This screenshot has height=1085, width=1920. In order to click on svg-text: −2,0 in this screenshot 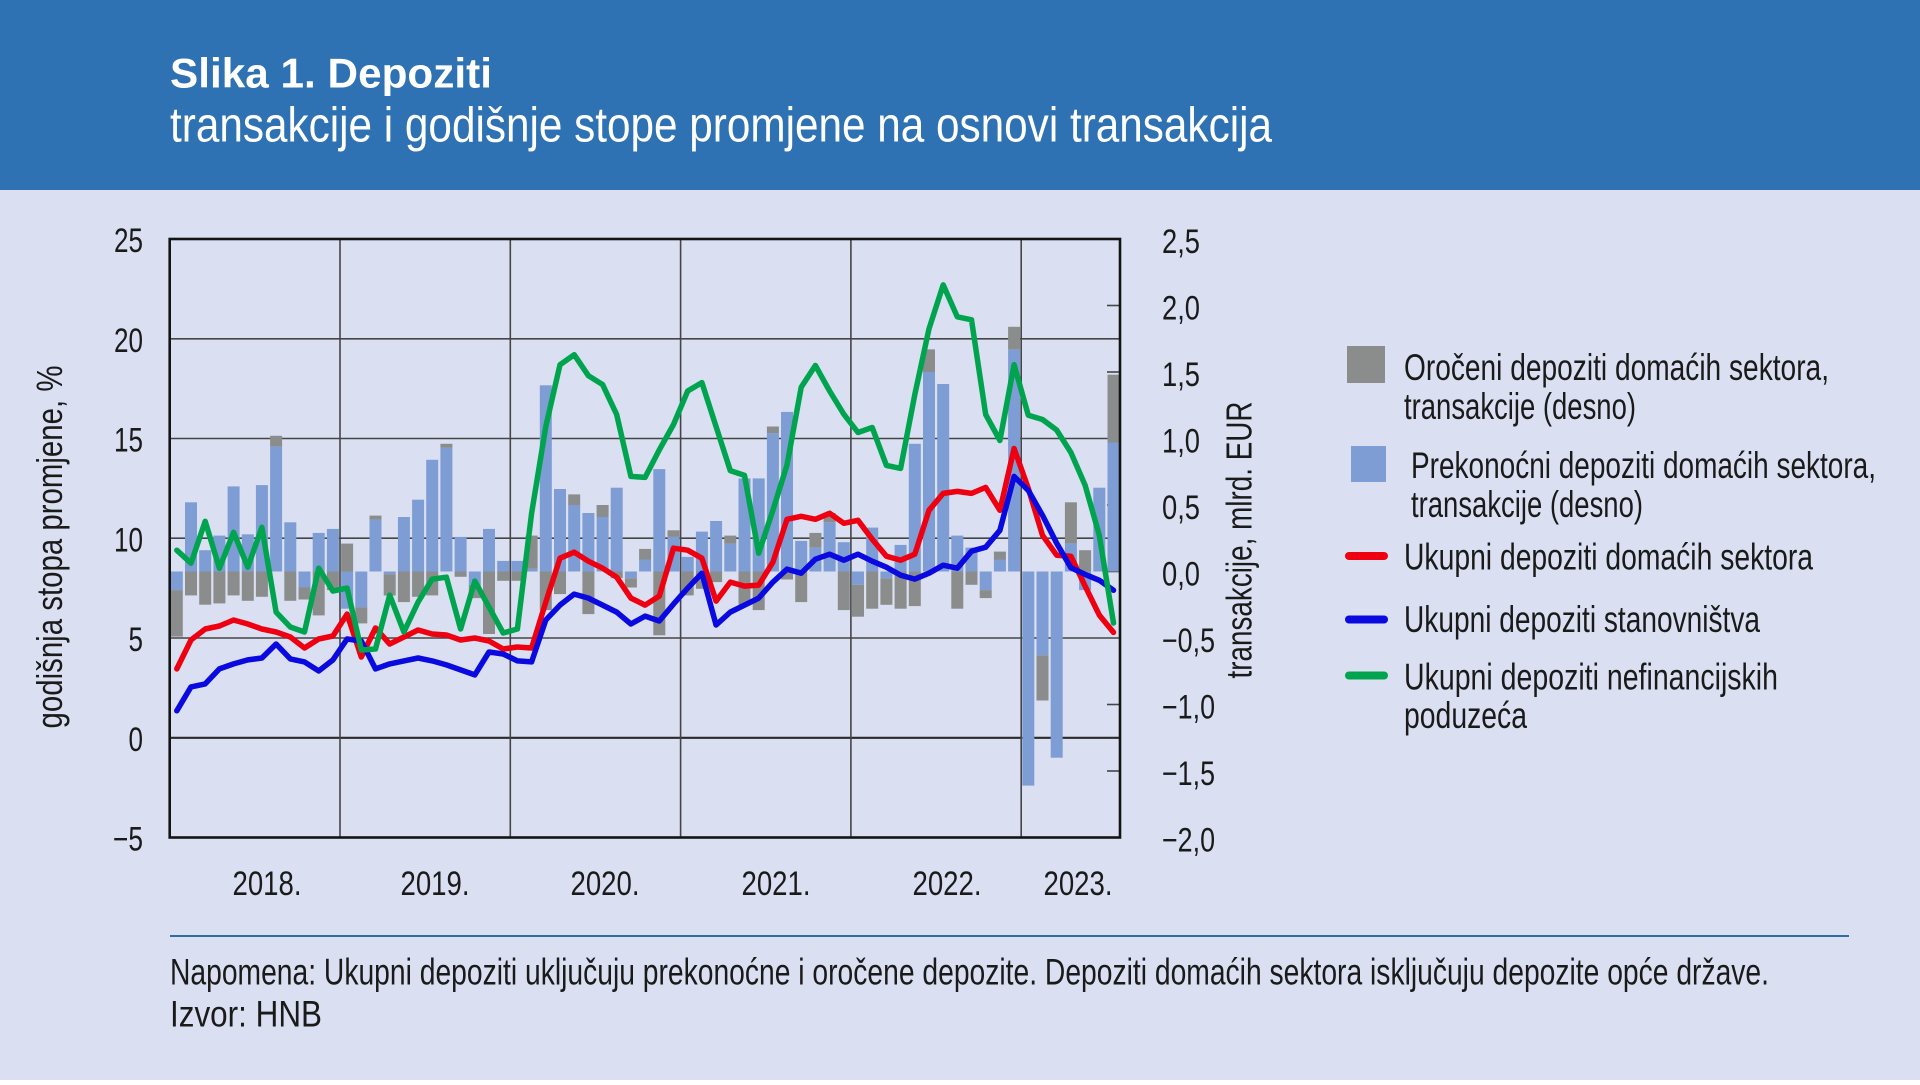, I will do `click(1188, 841)`.